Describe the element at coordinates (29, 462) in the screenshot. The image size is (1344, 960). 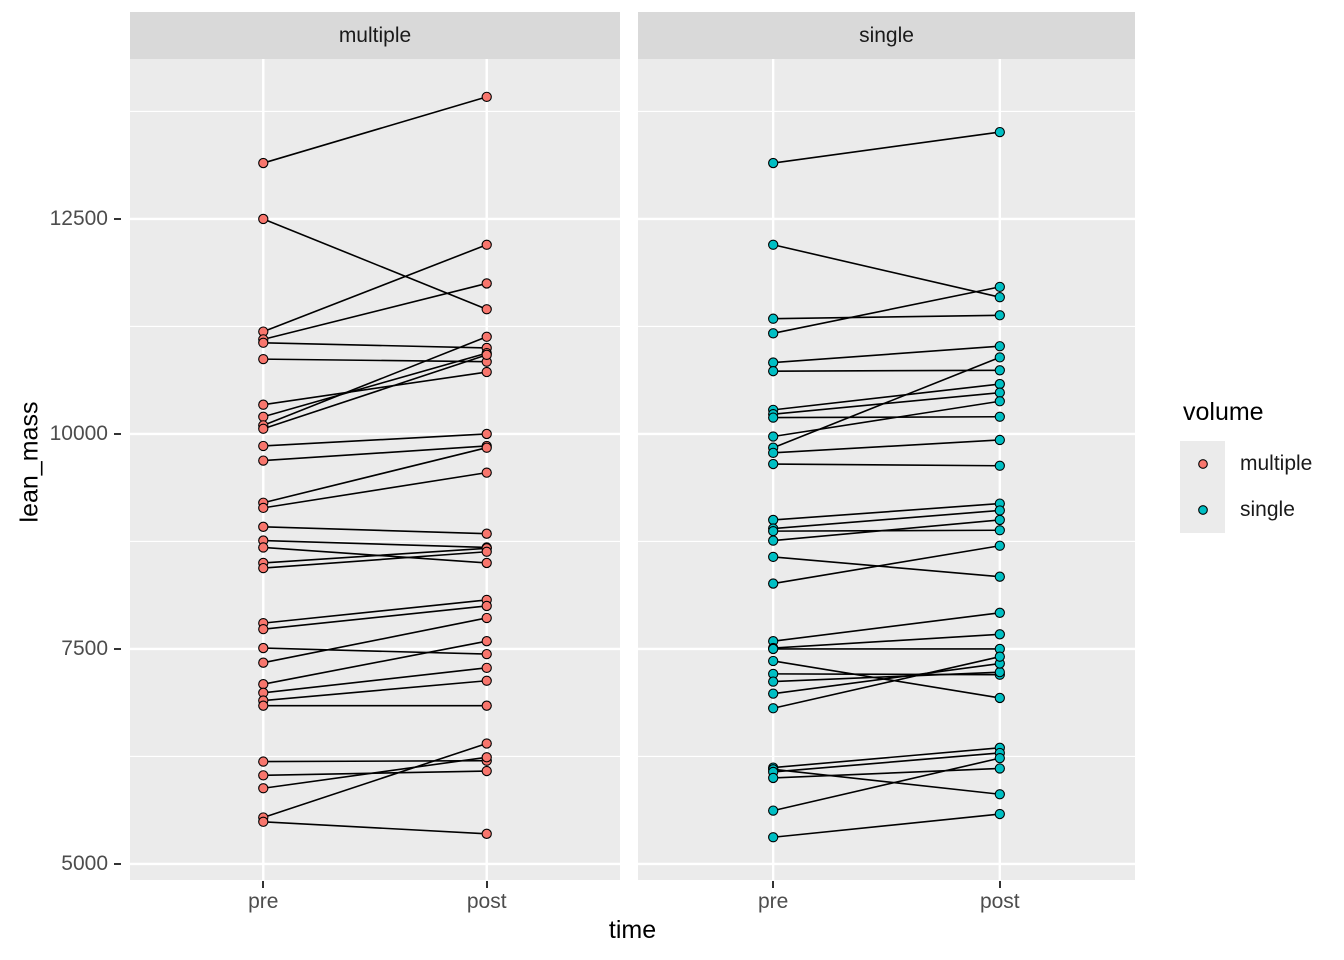
I see `y-axis-title: lean_mass` at that location.